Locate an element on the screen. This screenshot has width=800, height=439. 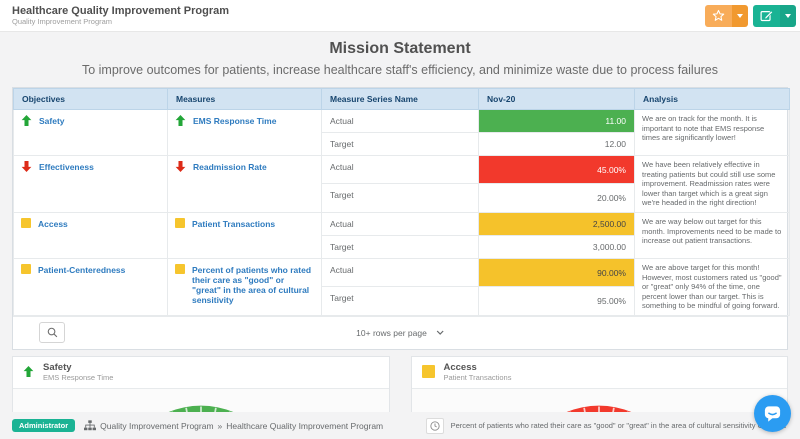
objective-cell: Effectiveness is located at coordinates (90, 167).